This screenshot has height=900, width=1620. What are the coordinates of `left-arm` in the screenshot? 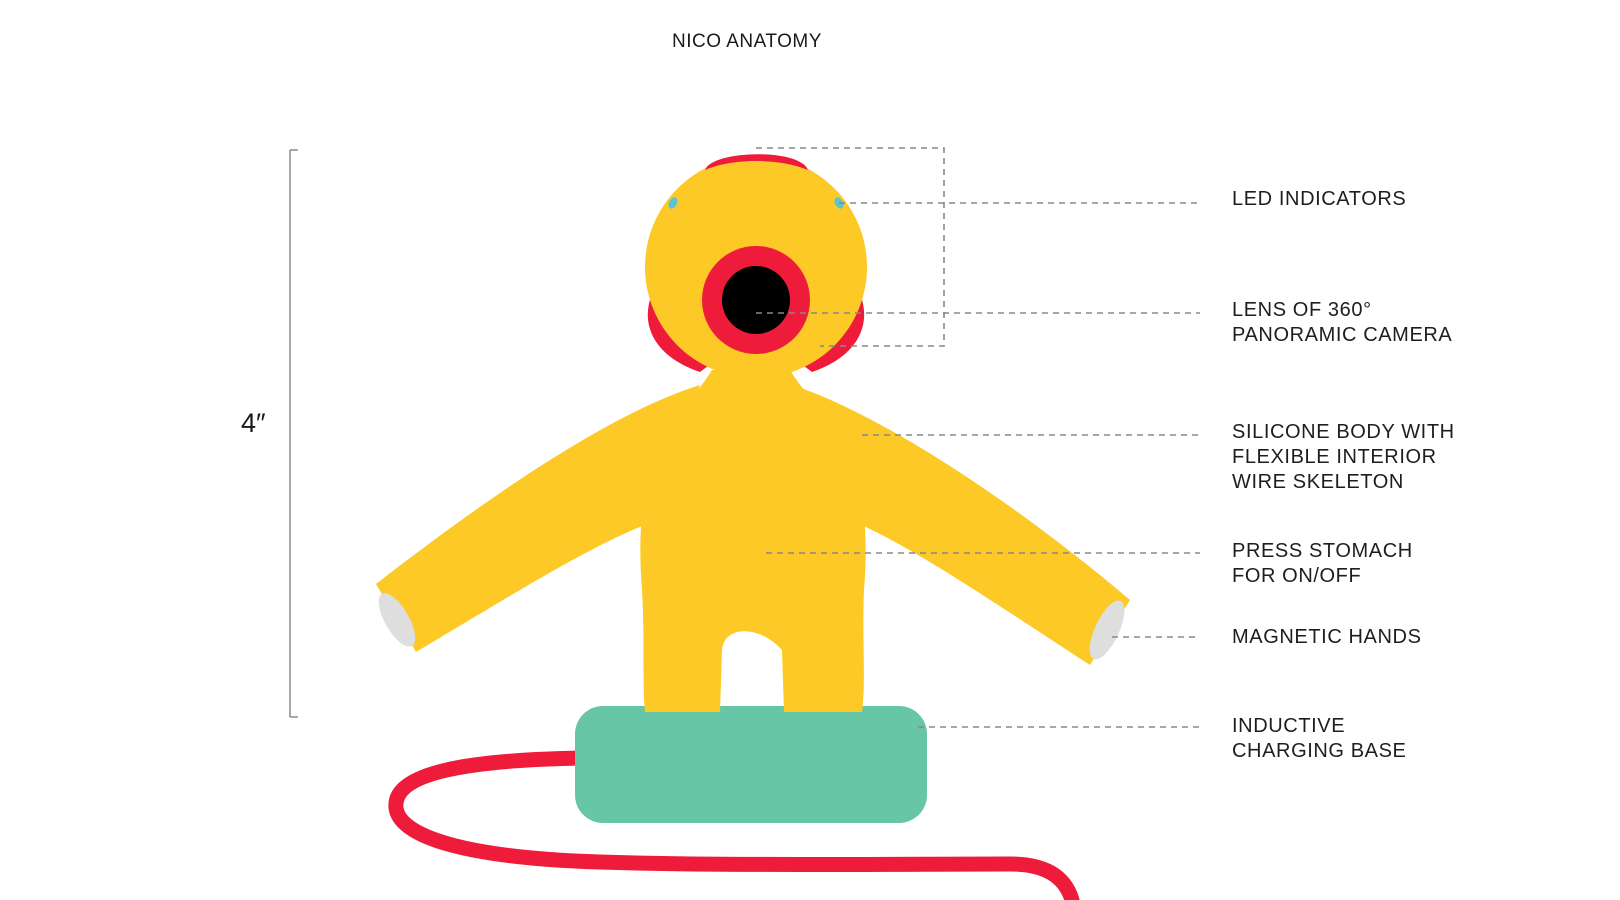 It's located at (538, 518).